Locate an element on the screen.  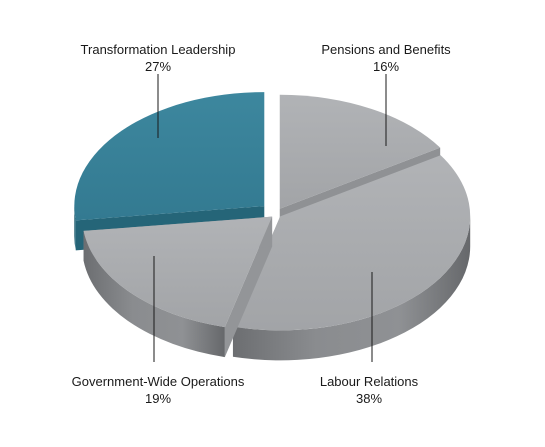
slice-value-label: 16% is located at coordinates (386, 66).